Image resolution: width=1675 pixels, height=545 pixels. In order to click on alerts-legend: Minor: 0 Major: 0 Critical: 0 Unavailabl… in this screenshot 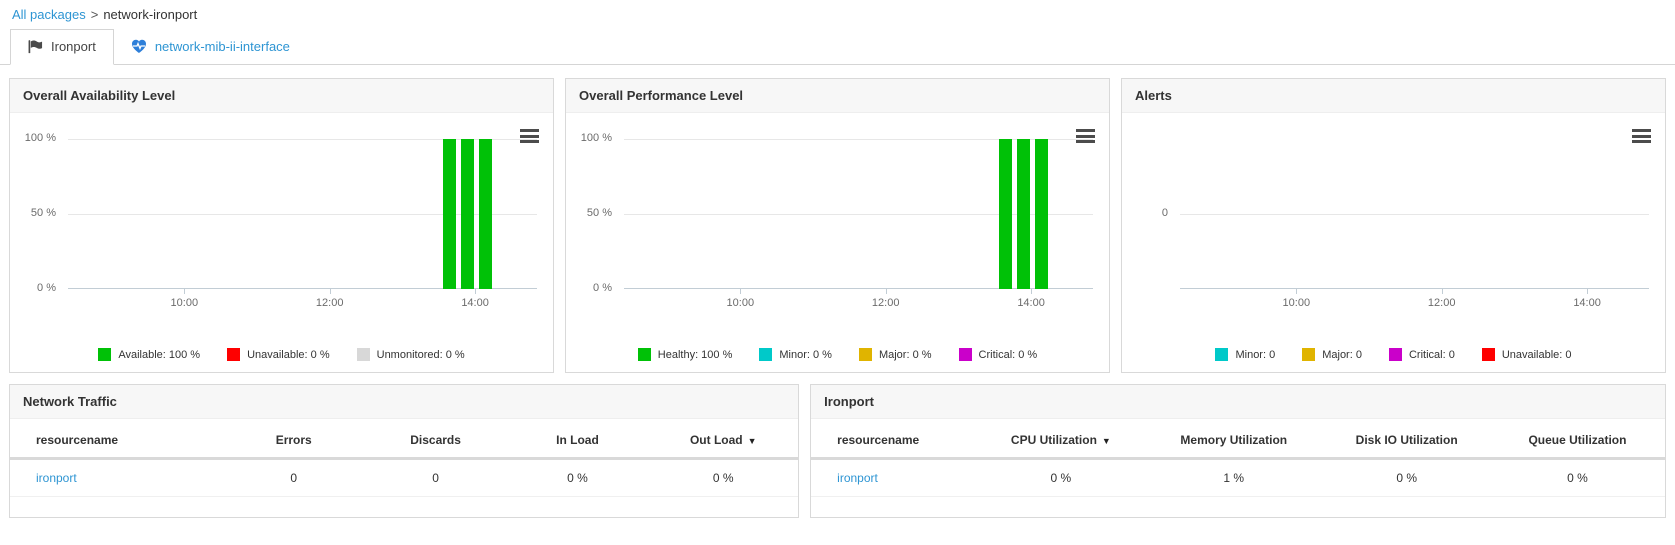, I will do `click(1393, 354)`.